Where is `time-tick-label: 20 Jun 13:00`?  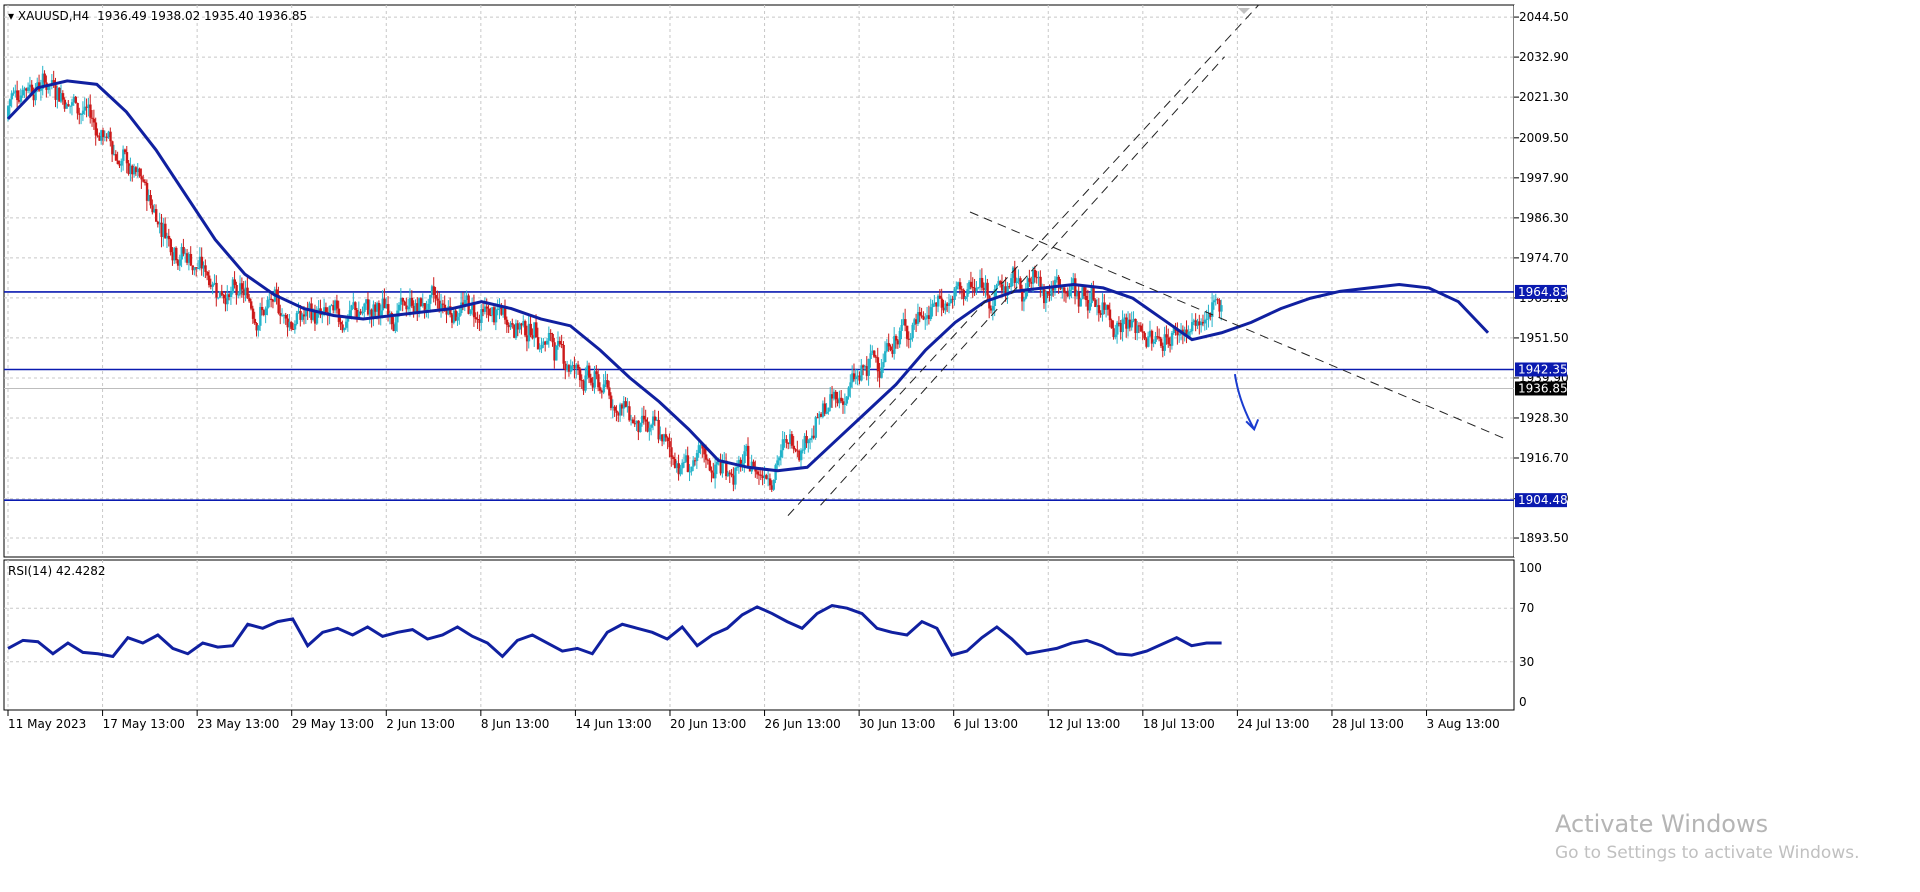 time-tick-label: 20 Jun 13:00 is located at coordinates (708, 724).